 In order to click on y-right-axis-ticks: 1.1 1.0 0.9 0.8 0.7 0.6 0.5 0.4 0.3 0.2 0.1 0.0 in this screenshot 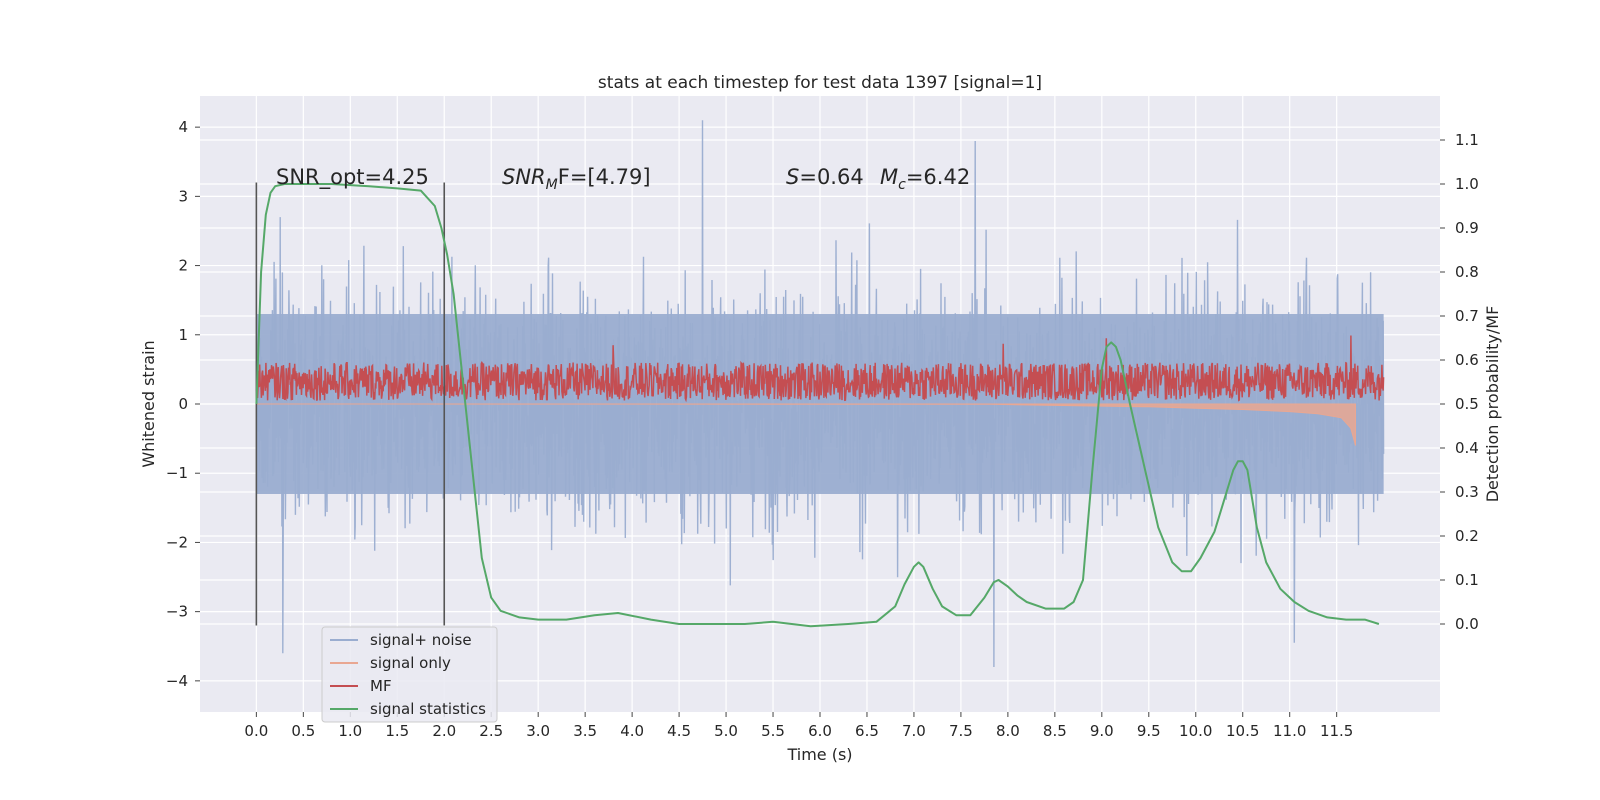, I will do `click(1459, 382)`.